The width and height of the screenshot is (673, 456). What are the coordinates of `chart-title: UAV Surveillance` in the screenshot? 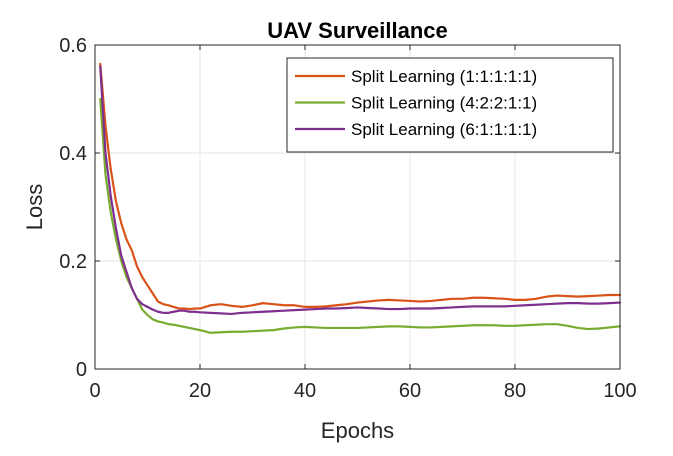 It's located at (357, 30).